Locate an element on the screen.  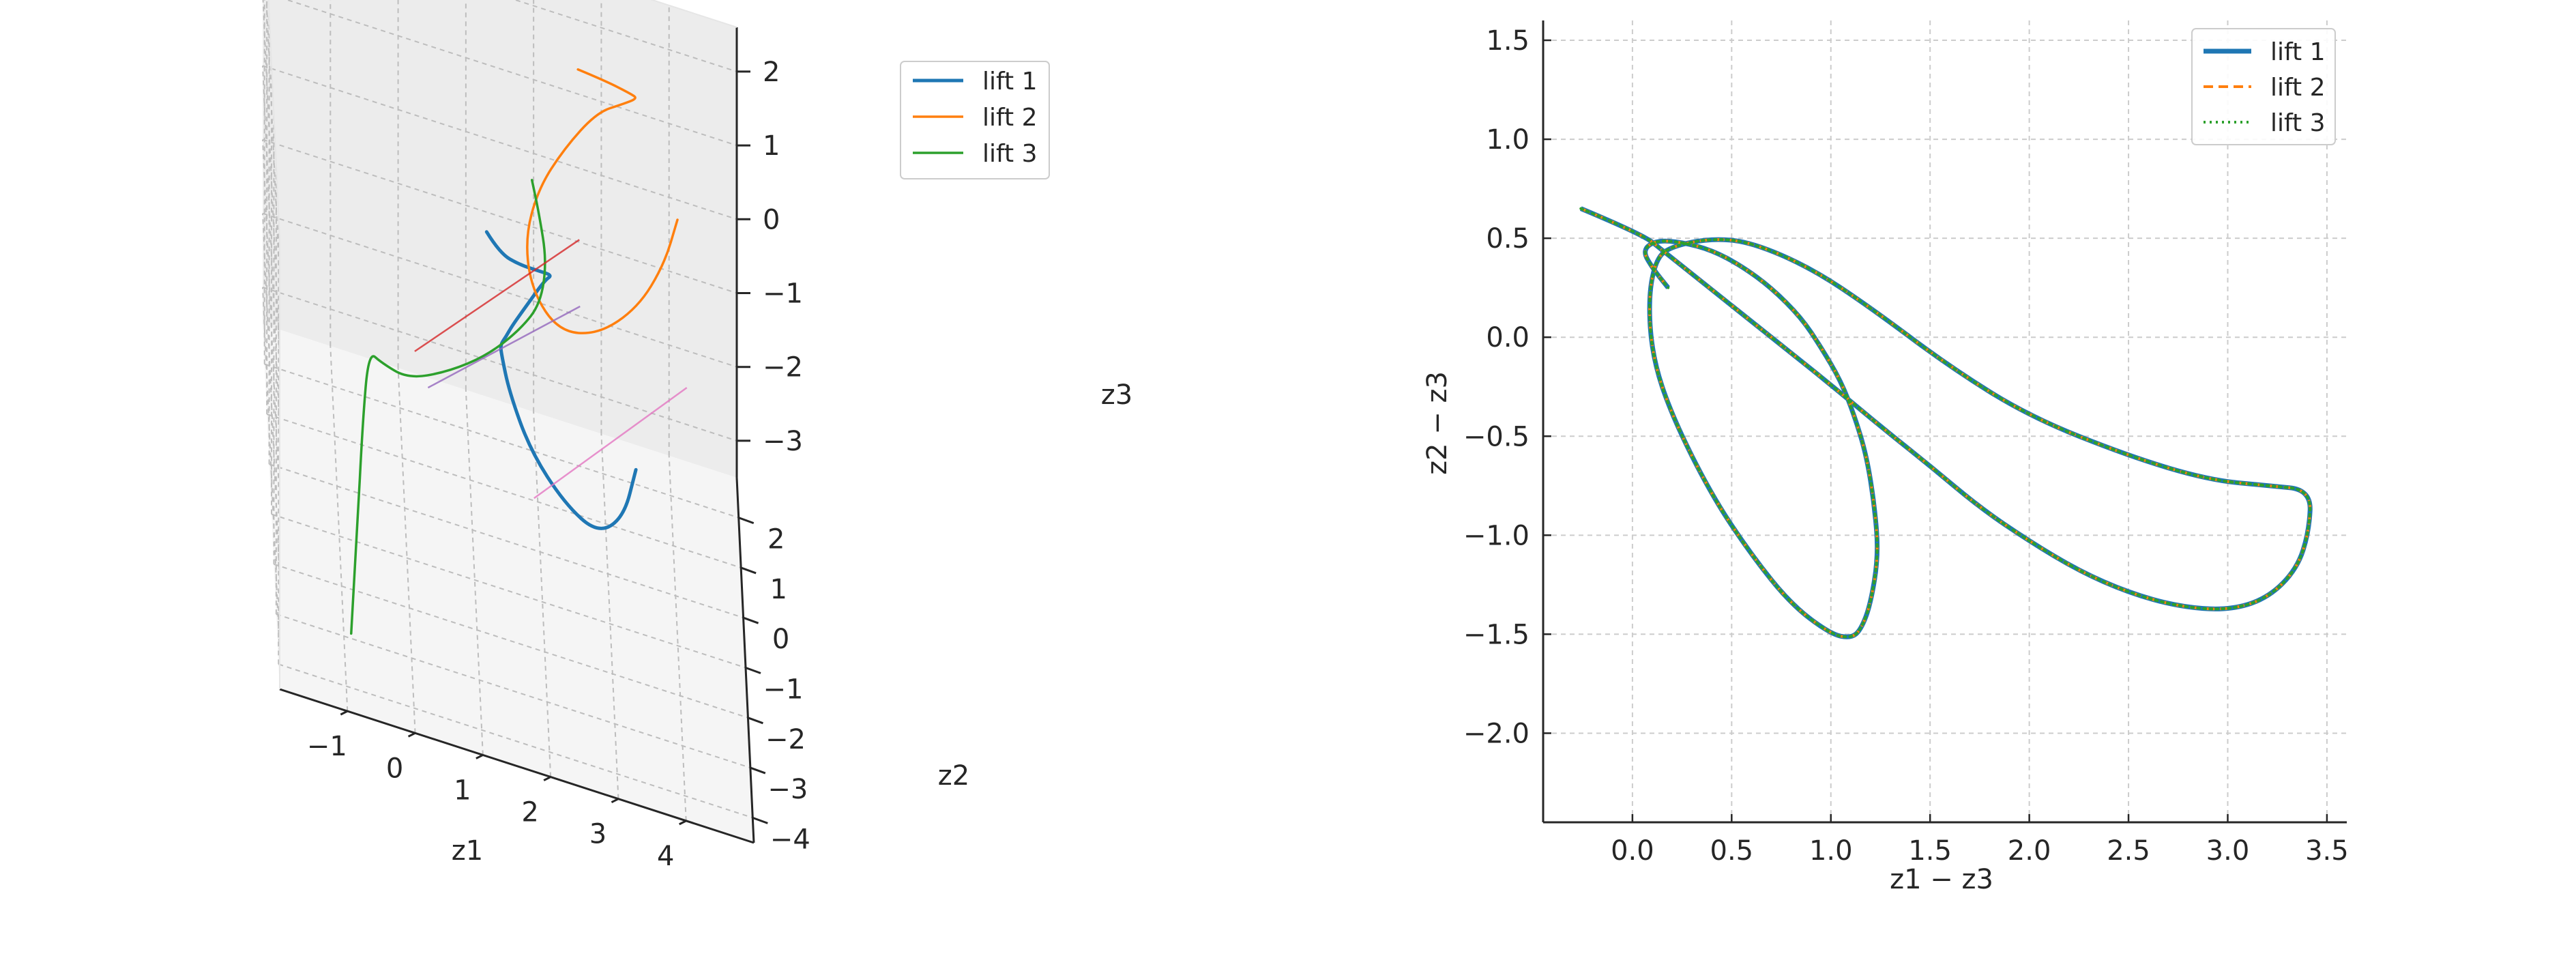
x-tick-label: 3.0 is located at coordinates (2228, 851).